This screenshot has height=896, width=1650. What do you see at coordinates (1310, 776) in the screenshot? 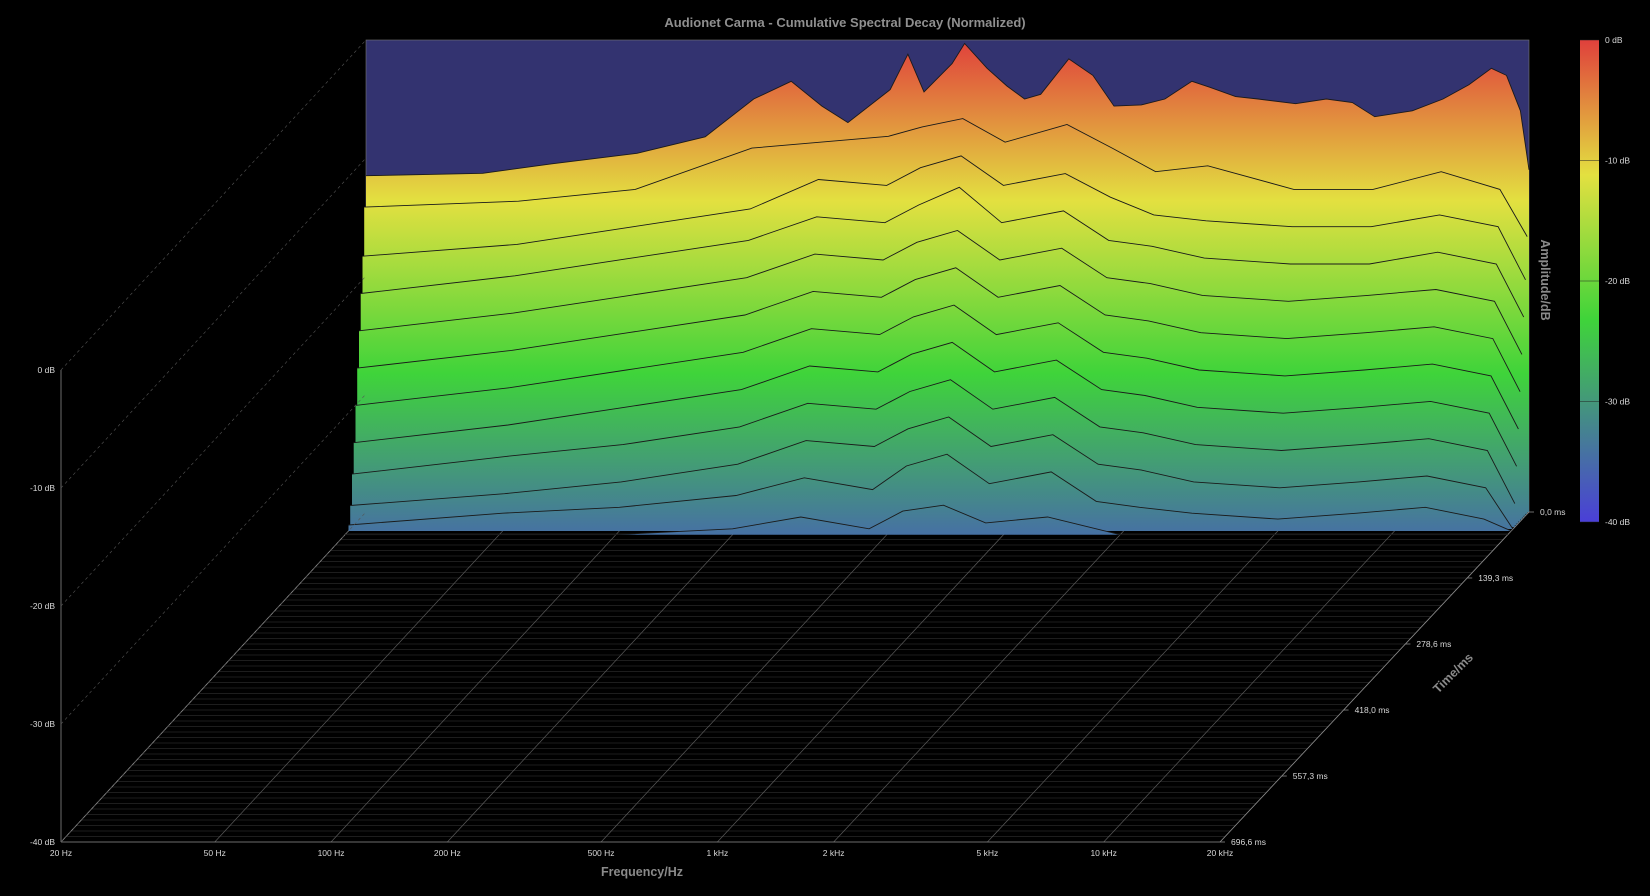
I see `y-tick-label: 557,3 ms` at bounding box center [1310, 776].